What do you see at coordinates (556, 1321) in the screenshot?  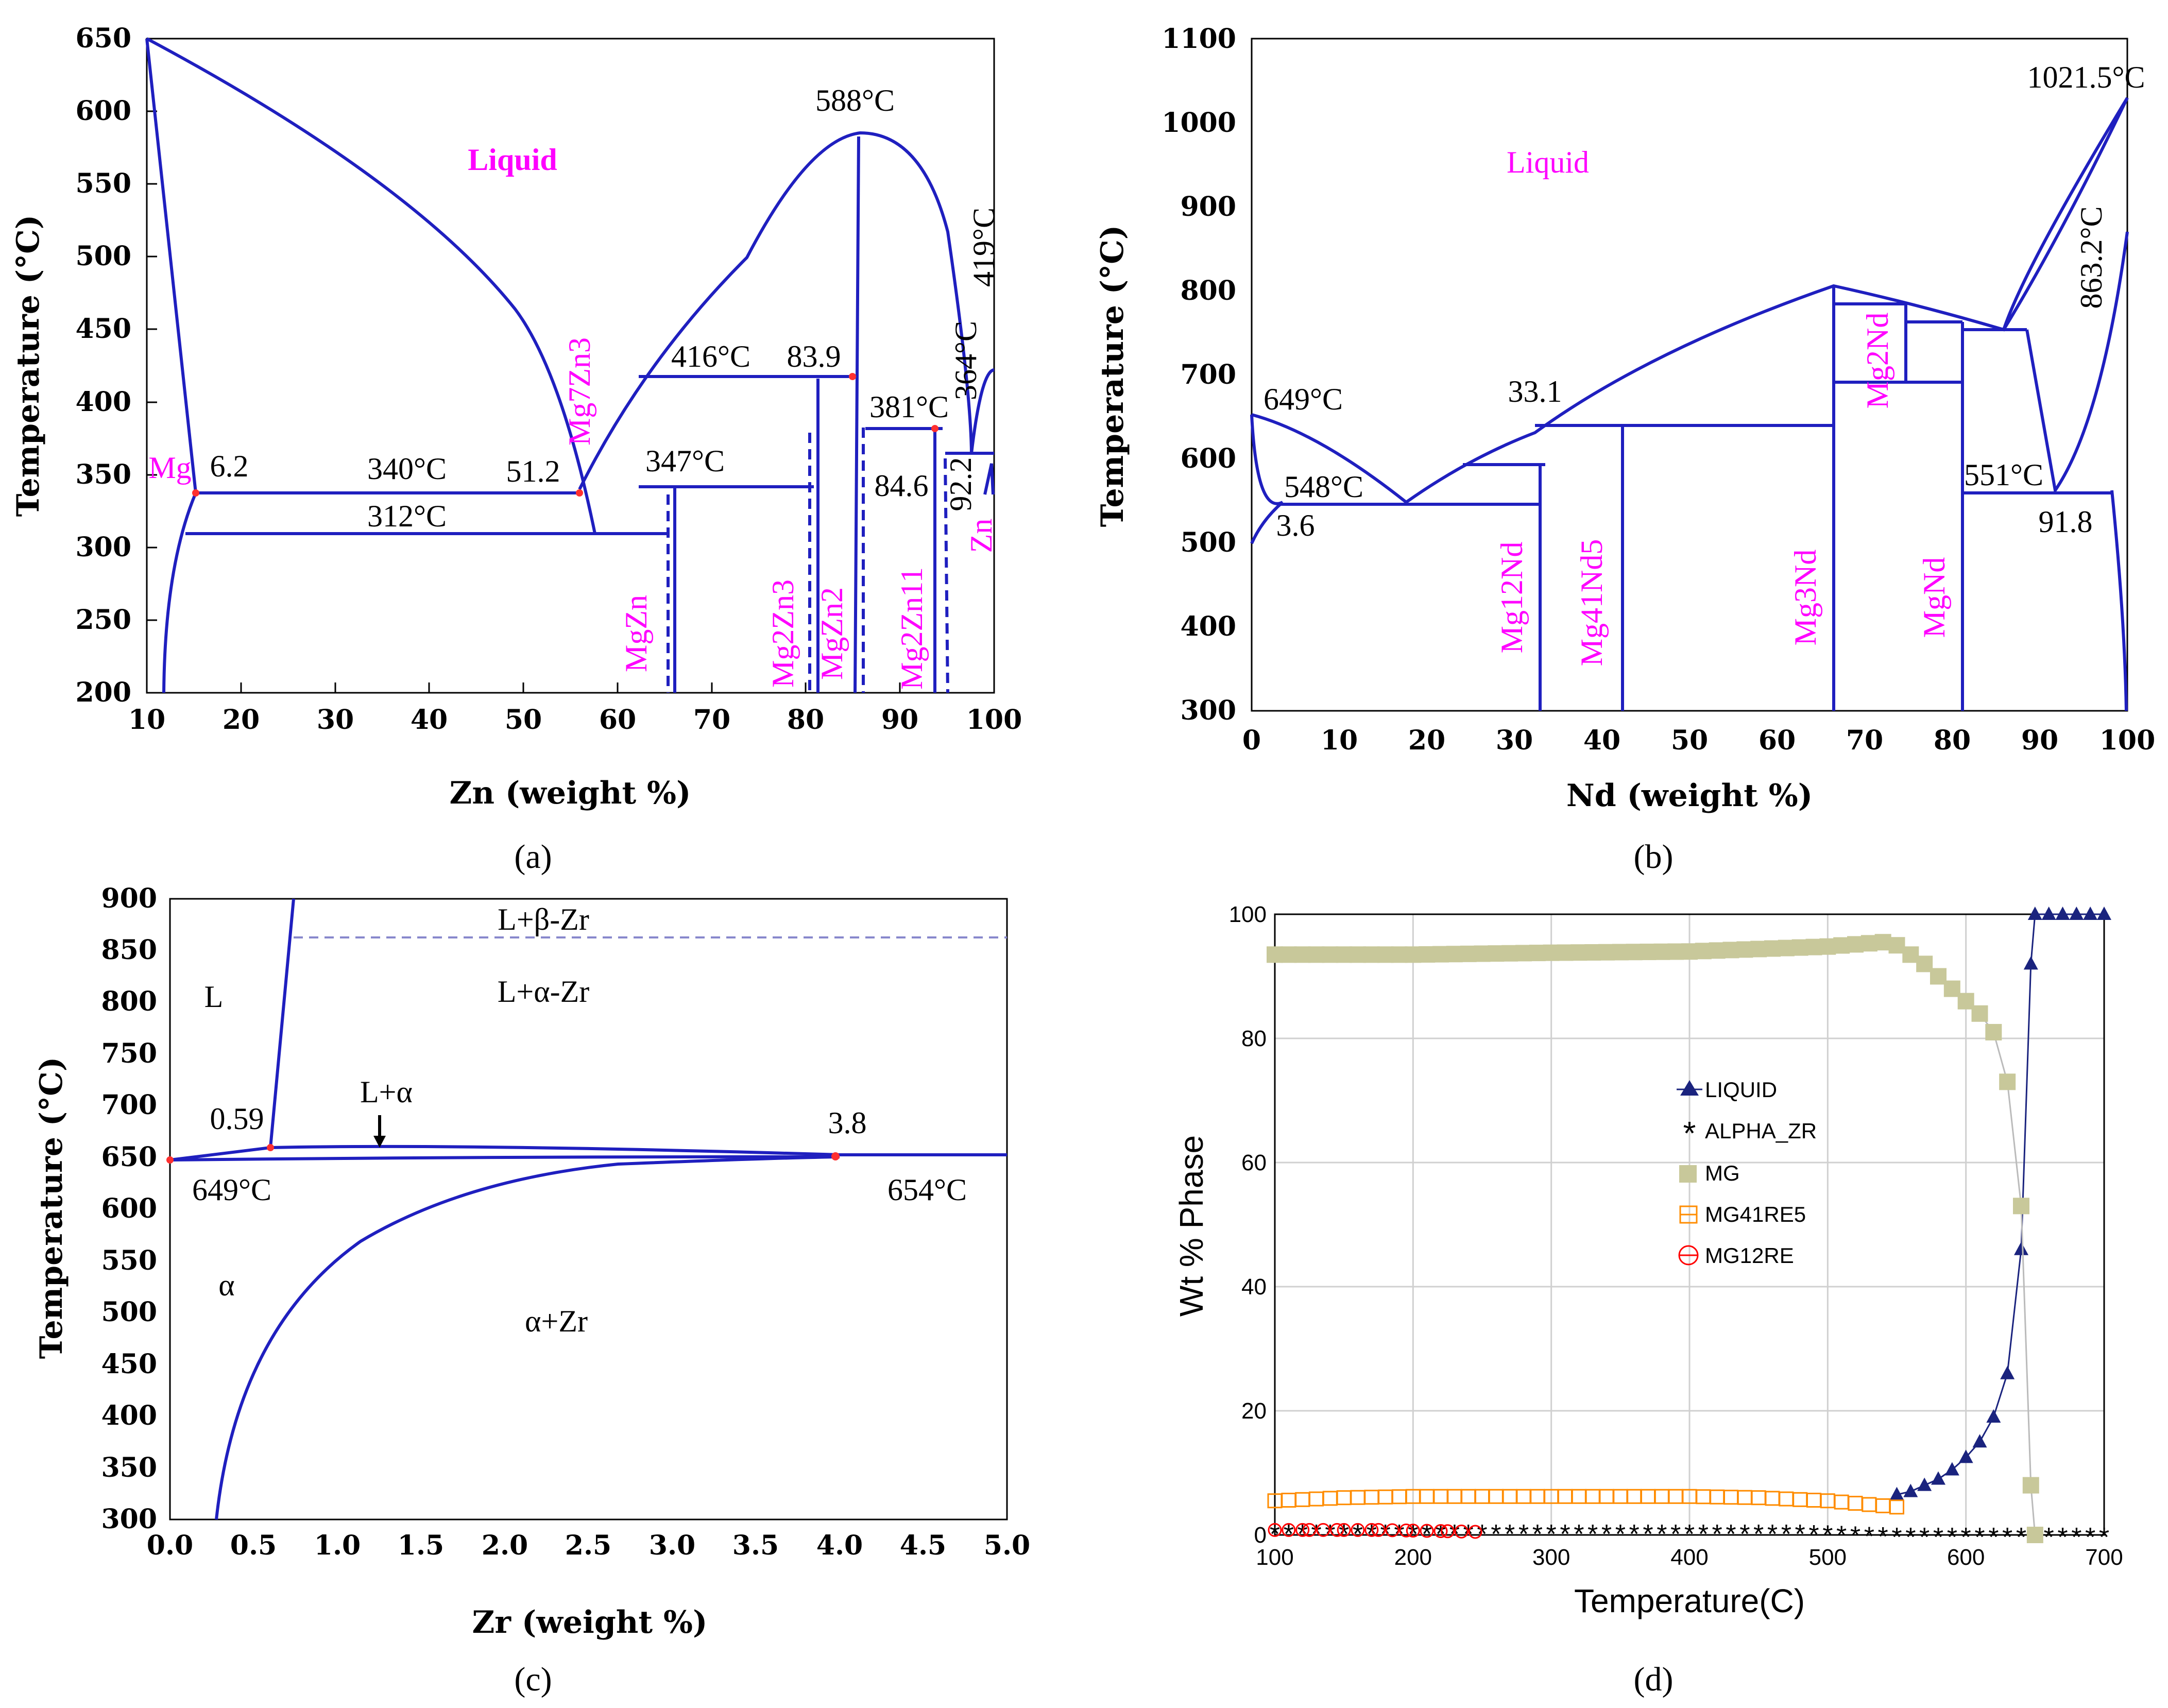 I see `phase-label: α+Zr` at bounding box center [556, 1321].